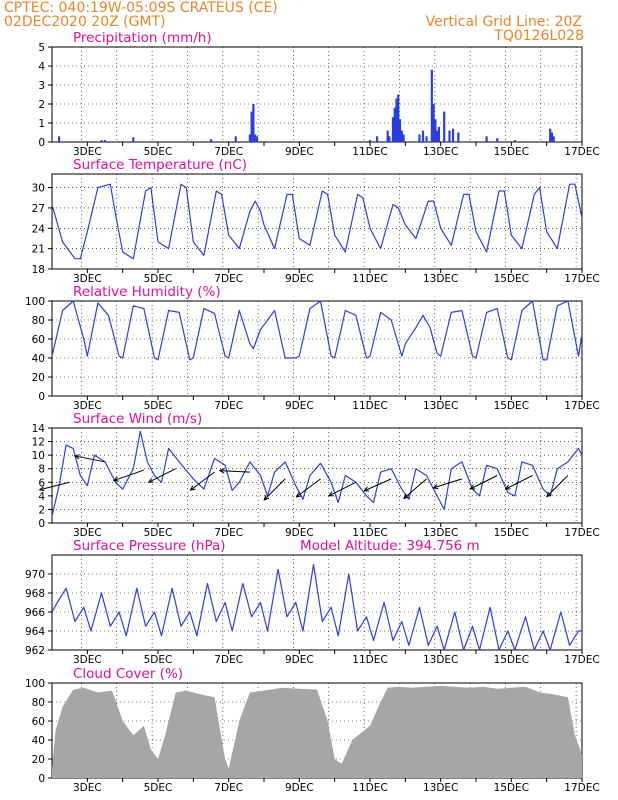 The height and width of the screenshot is (800, 618). I want to click on panel-6-xtick-label: 13DEC, so click(440, 788).